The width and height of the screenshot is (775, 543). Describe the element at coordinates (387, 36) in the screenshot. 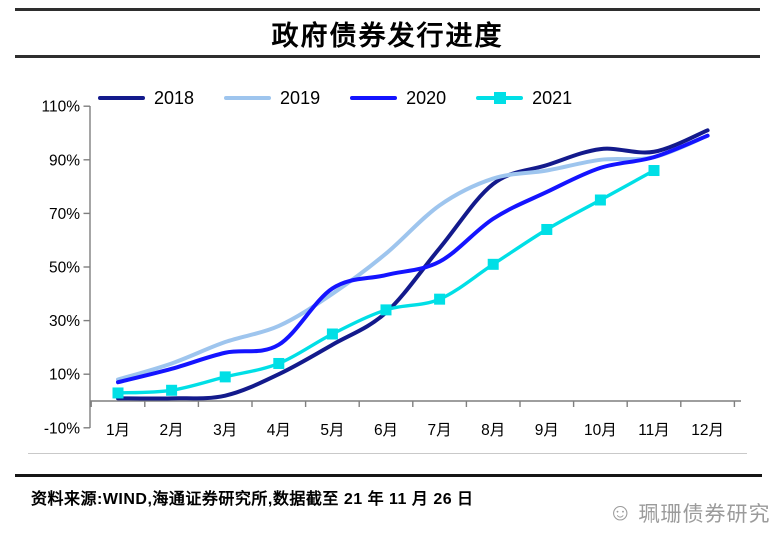

I see `chart-title: 政府债券发行进度` at that location.